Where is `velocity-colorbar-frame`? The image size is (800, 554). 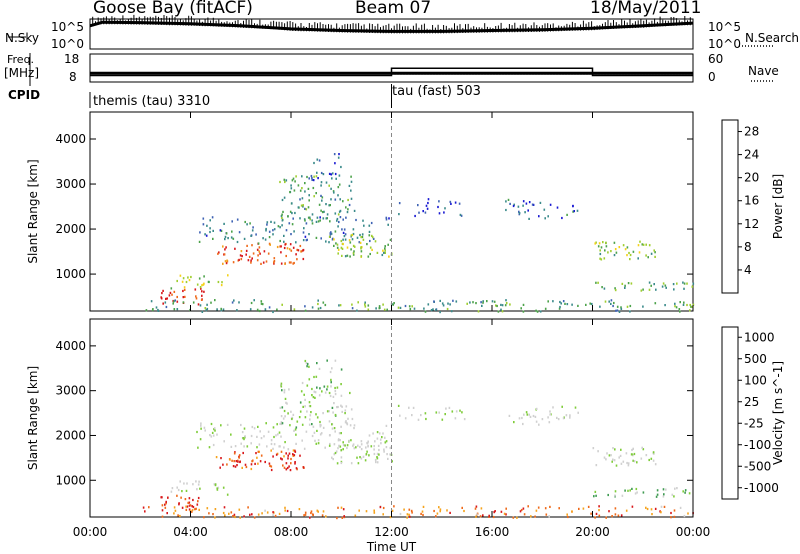
velocity-colorbar-frame is located at coordinates (730, 413).